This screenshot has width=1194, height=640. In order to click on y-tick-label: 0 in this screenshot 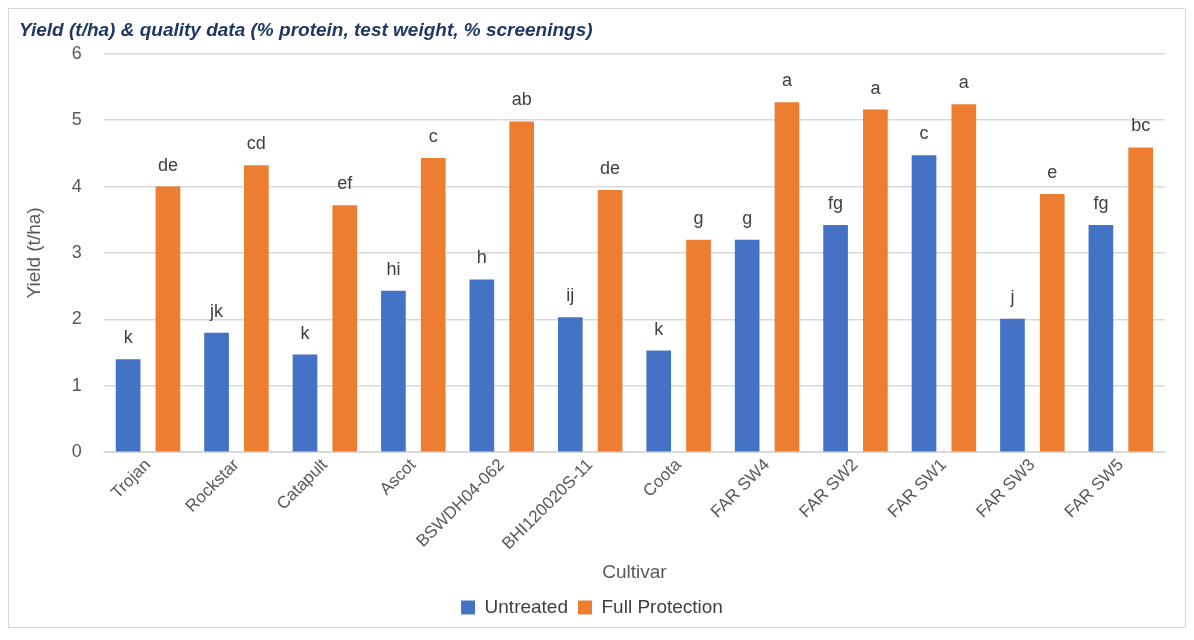, I will do `click(76, 451)`.